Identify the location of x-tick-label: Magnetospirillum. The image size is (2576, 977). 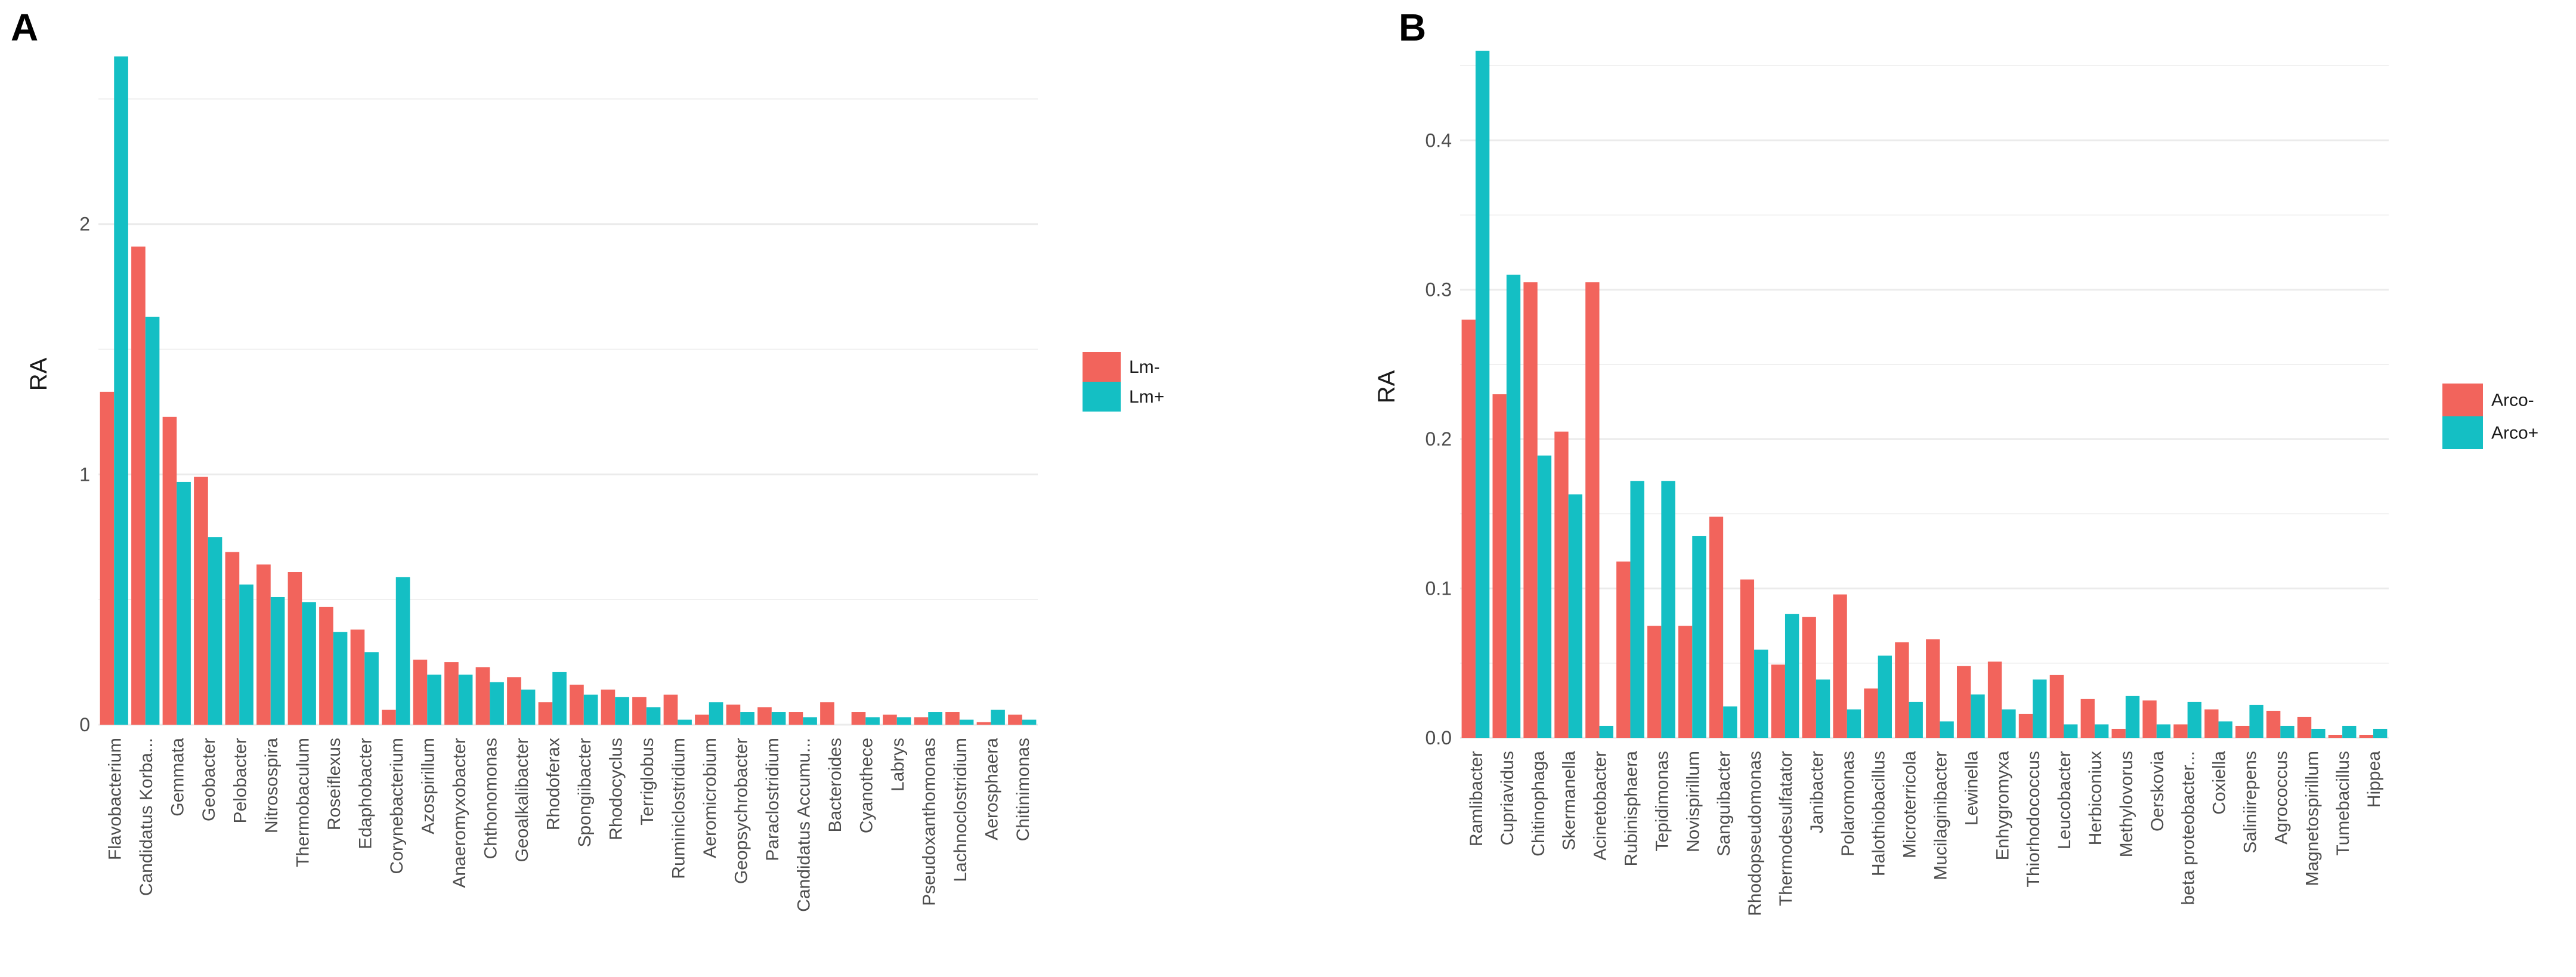
(2312, 818).